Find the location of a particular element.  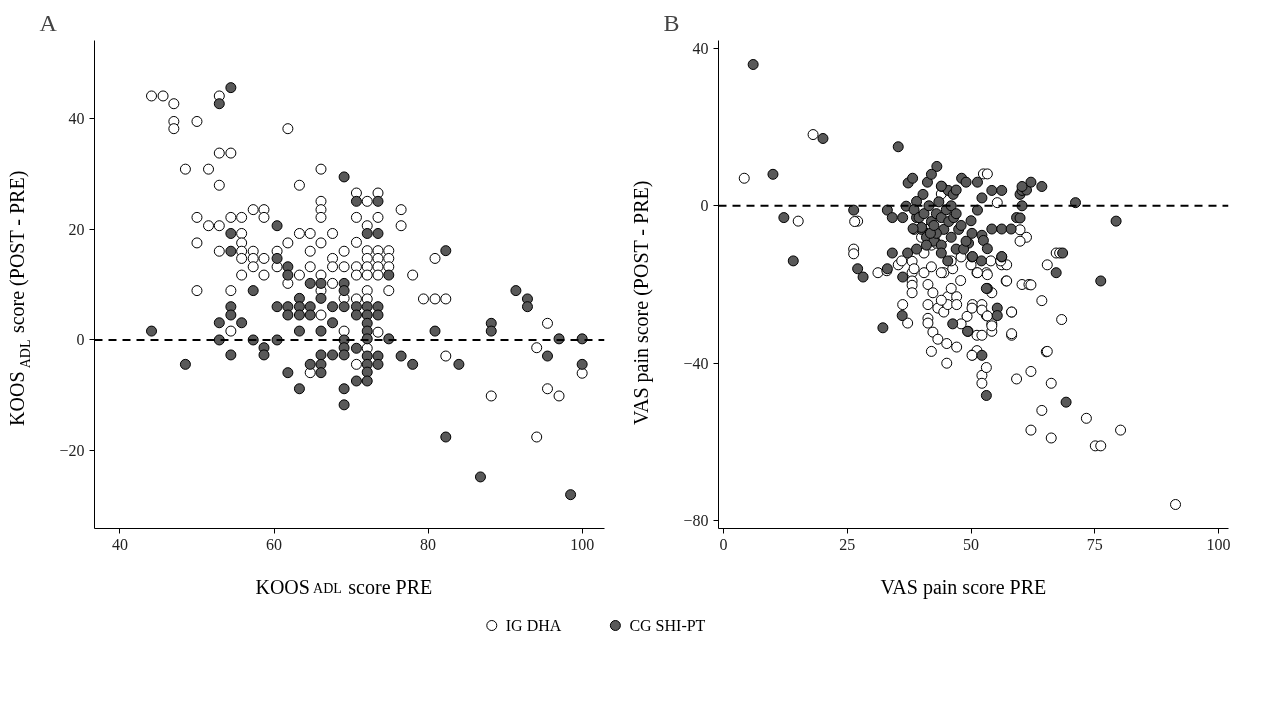

chart-title: B is located at coordinates (671, 22).